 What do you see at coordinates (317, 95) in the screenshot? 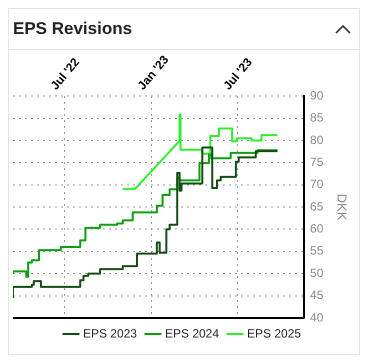
I see `y-tick-label: 90` at bounding box center [317, 95].